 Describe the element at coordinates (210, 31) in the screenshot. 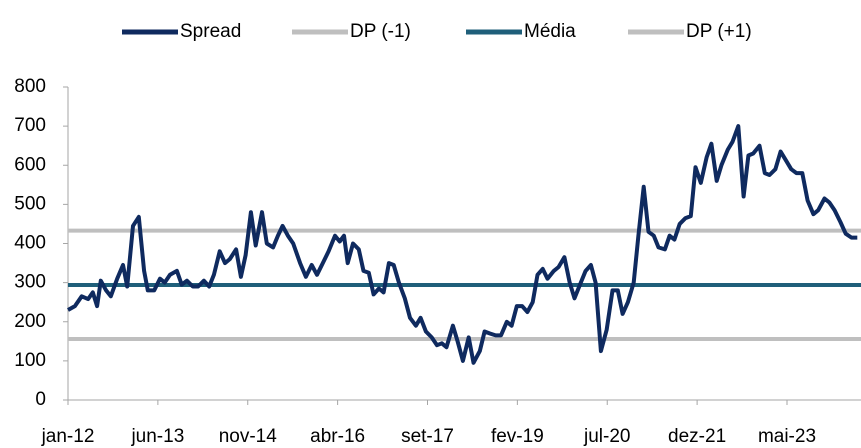

I see `legend-label: Spread` at that location.